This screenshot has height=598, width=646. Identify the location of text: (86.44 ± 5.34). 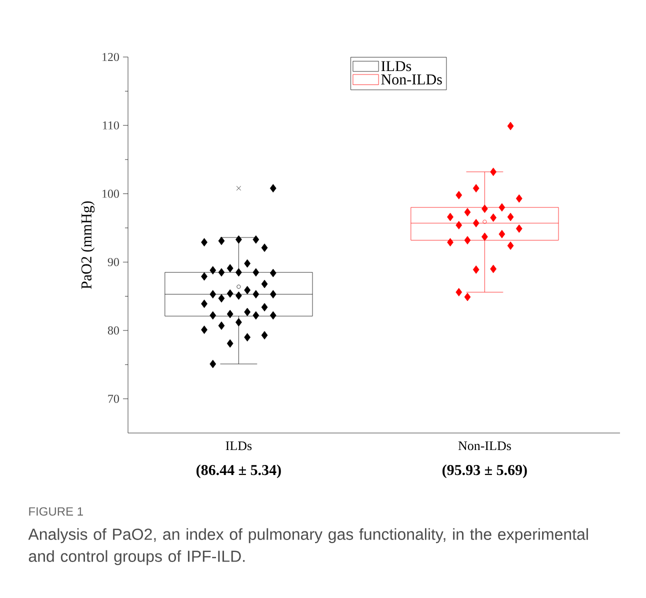
(238, 471).